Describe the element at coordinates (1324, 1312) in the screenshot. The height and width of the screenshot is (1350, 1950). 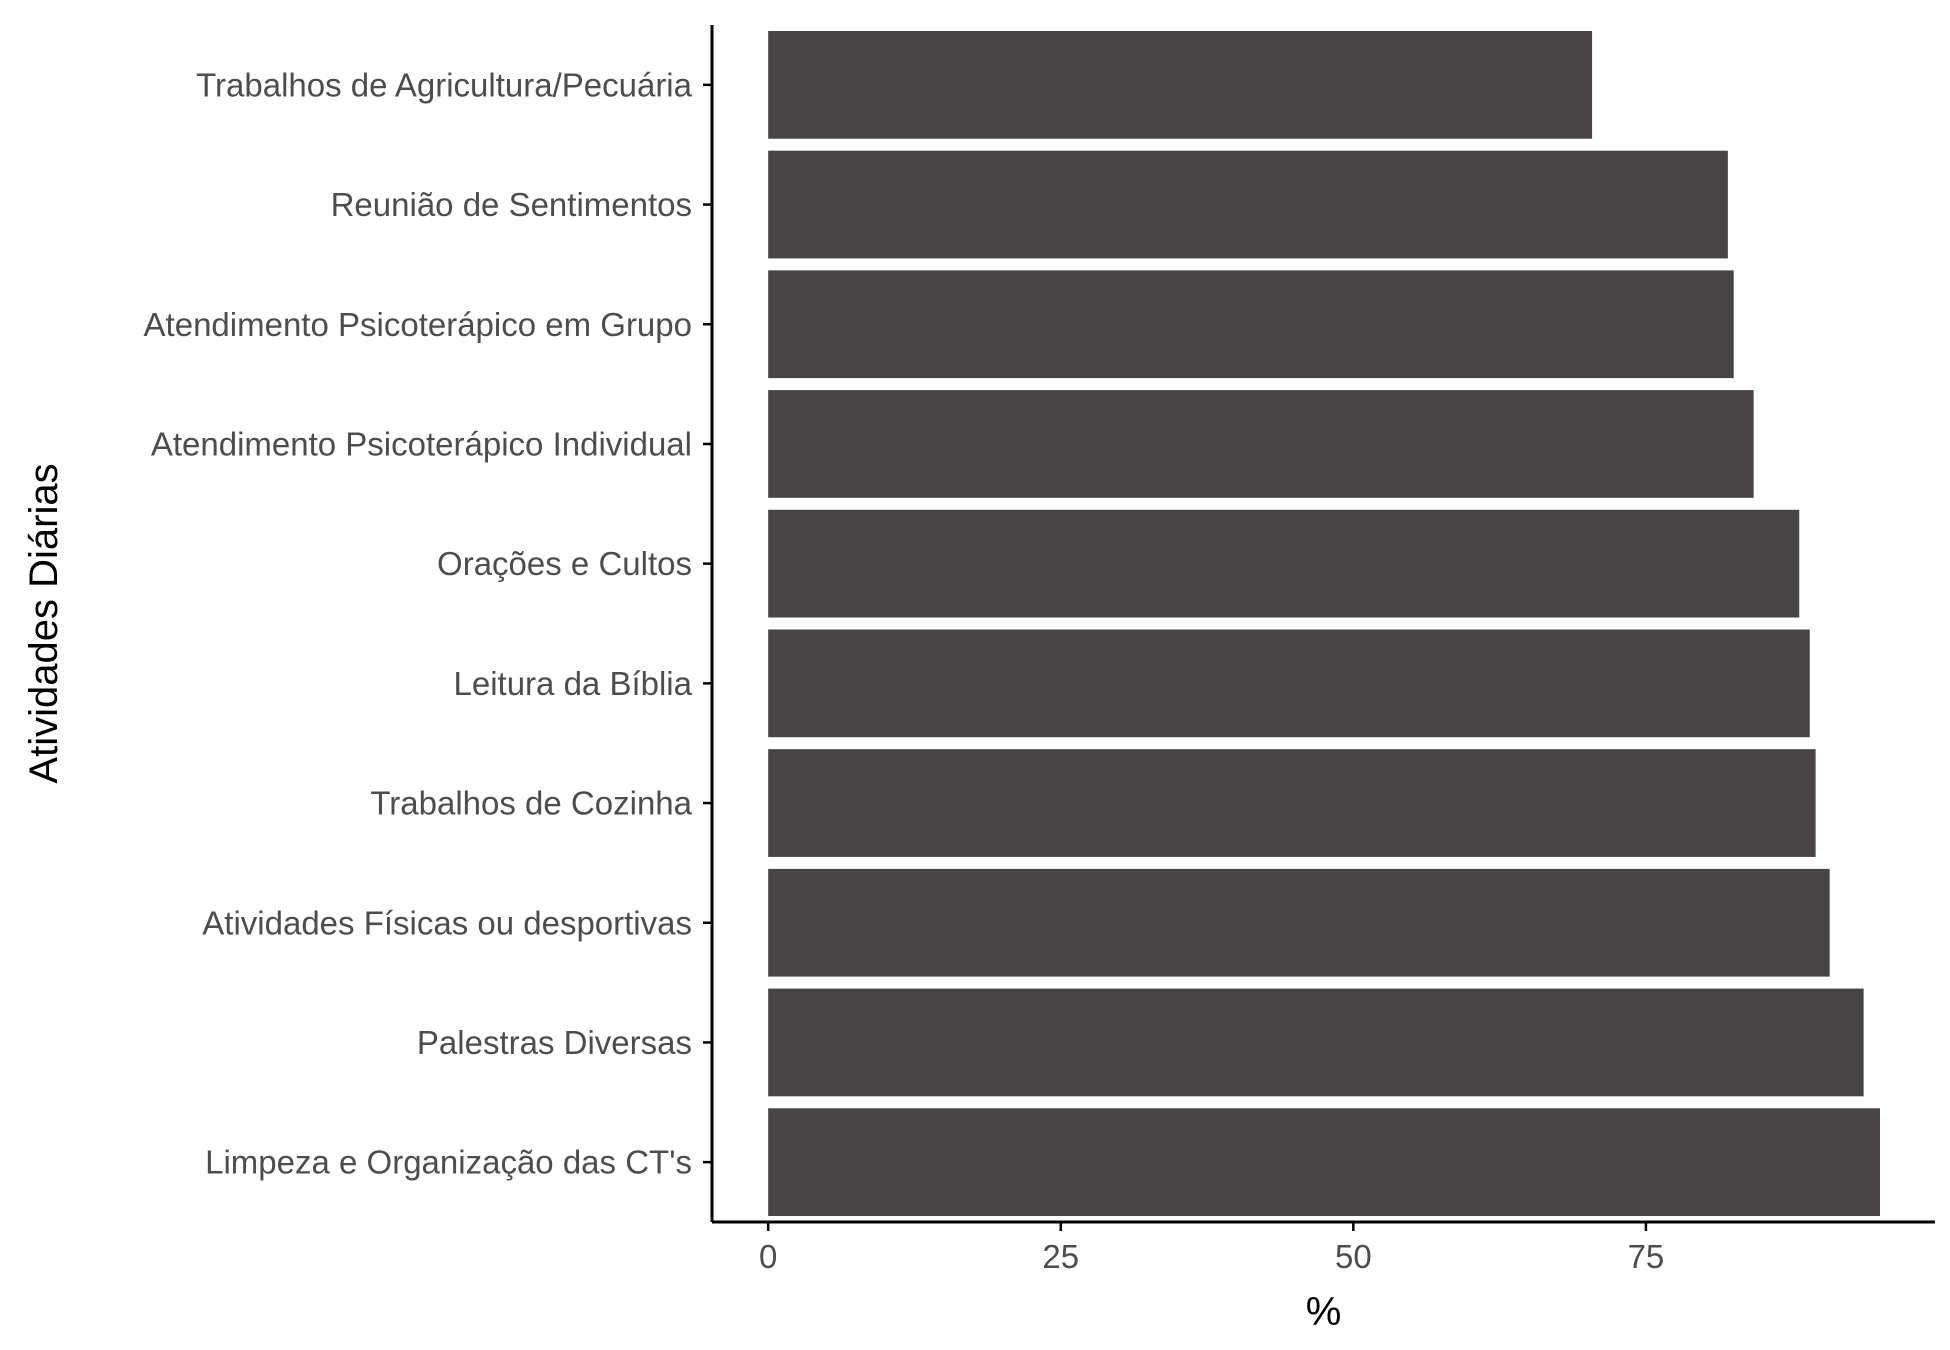
I see `x-axis-title: %` at that location.